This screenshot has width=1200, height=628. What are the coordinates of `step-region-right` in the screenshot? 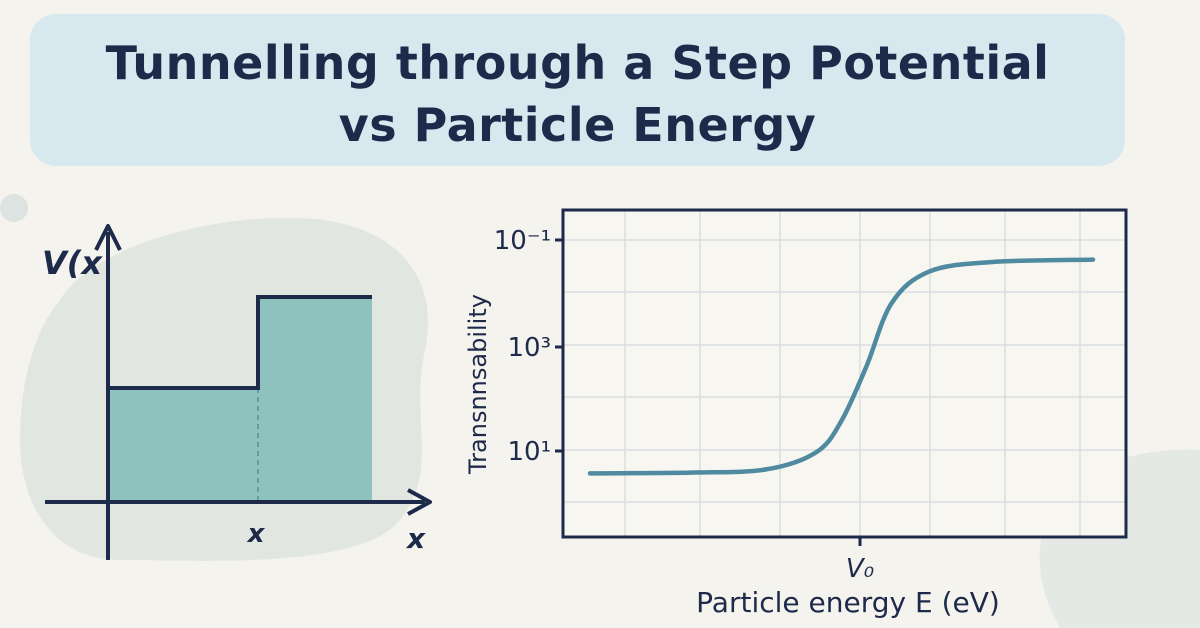 It's located at (315, 399).